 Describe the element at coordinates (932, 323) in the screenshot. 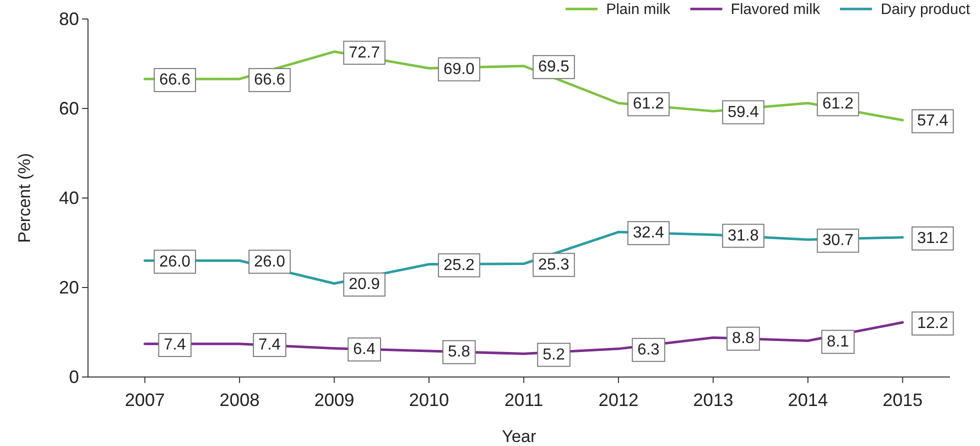

I see `data-label: 12.2` at that location.